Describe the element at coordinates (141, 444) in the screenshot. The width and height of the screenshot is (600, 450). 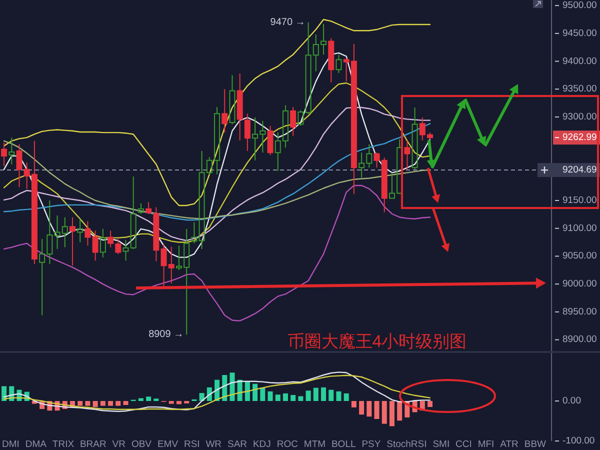
I see `annotation: OBV` at that location.